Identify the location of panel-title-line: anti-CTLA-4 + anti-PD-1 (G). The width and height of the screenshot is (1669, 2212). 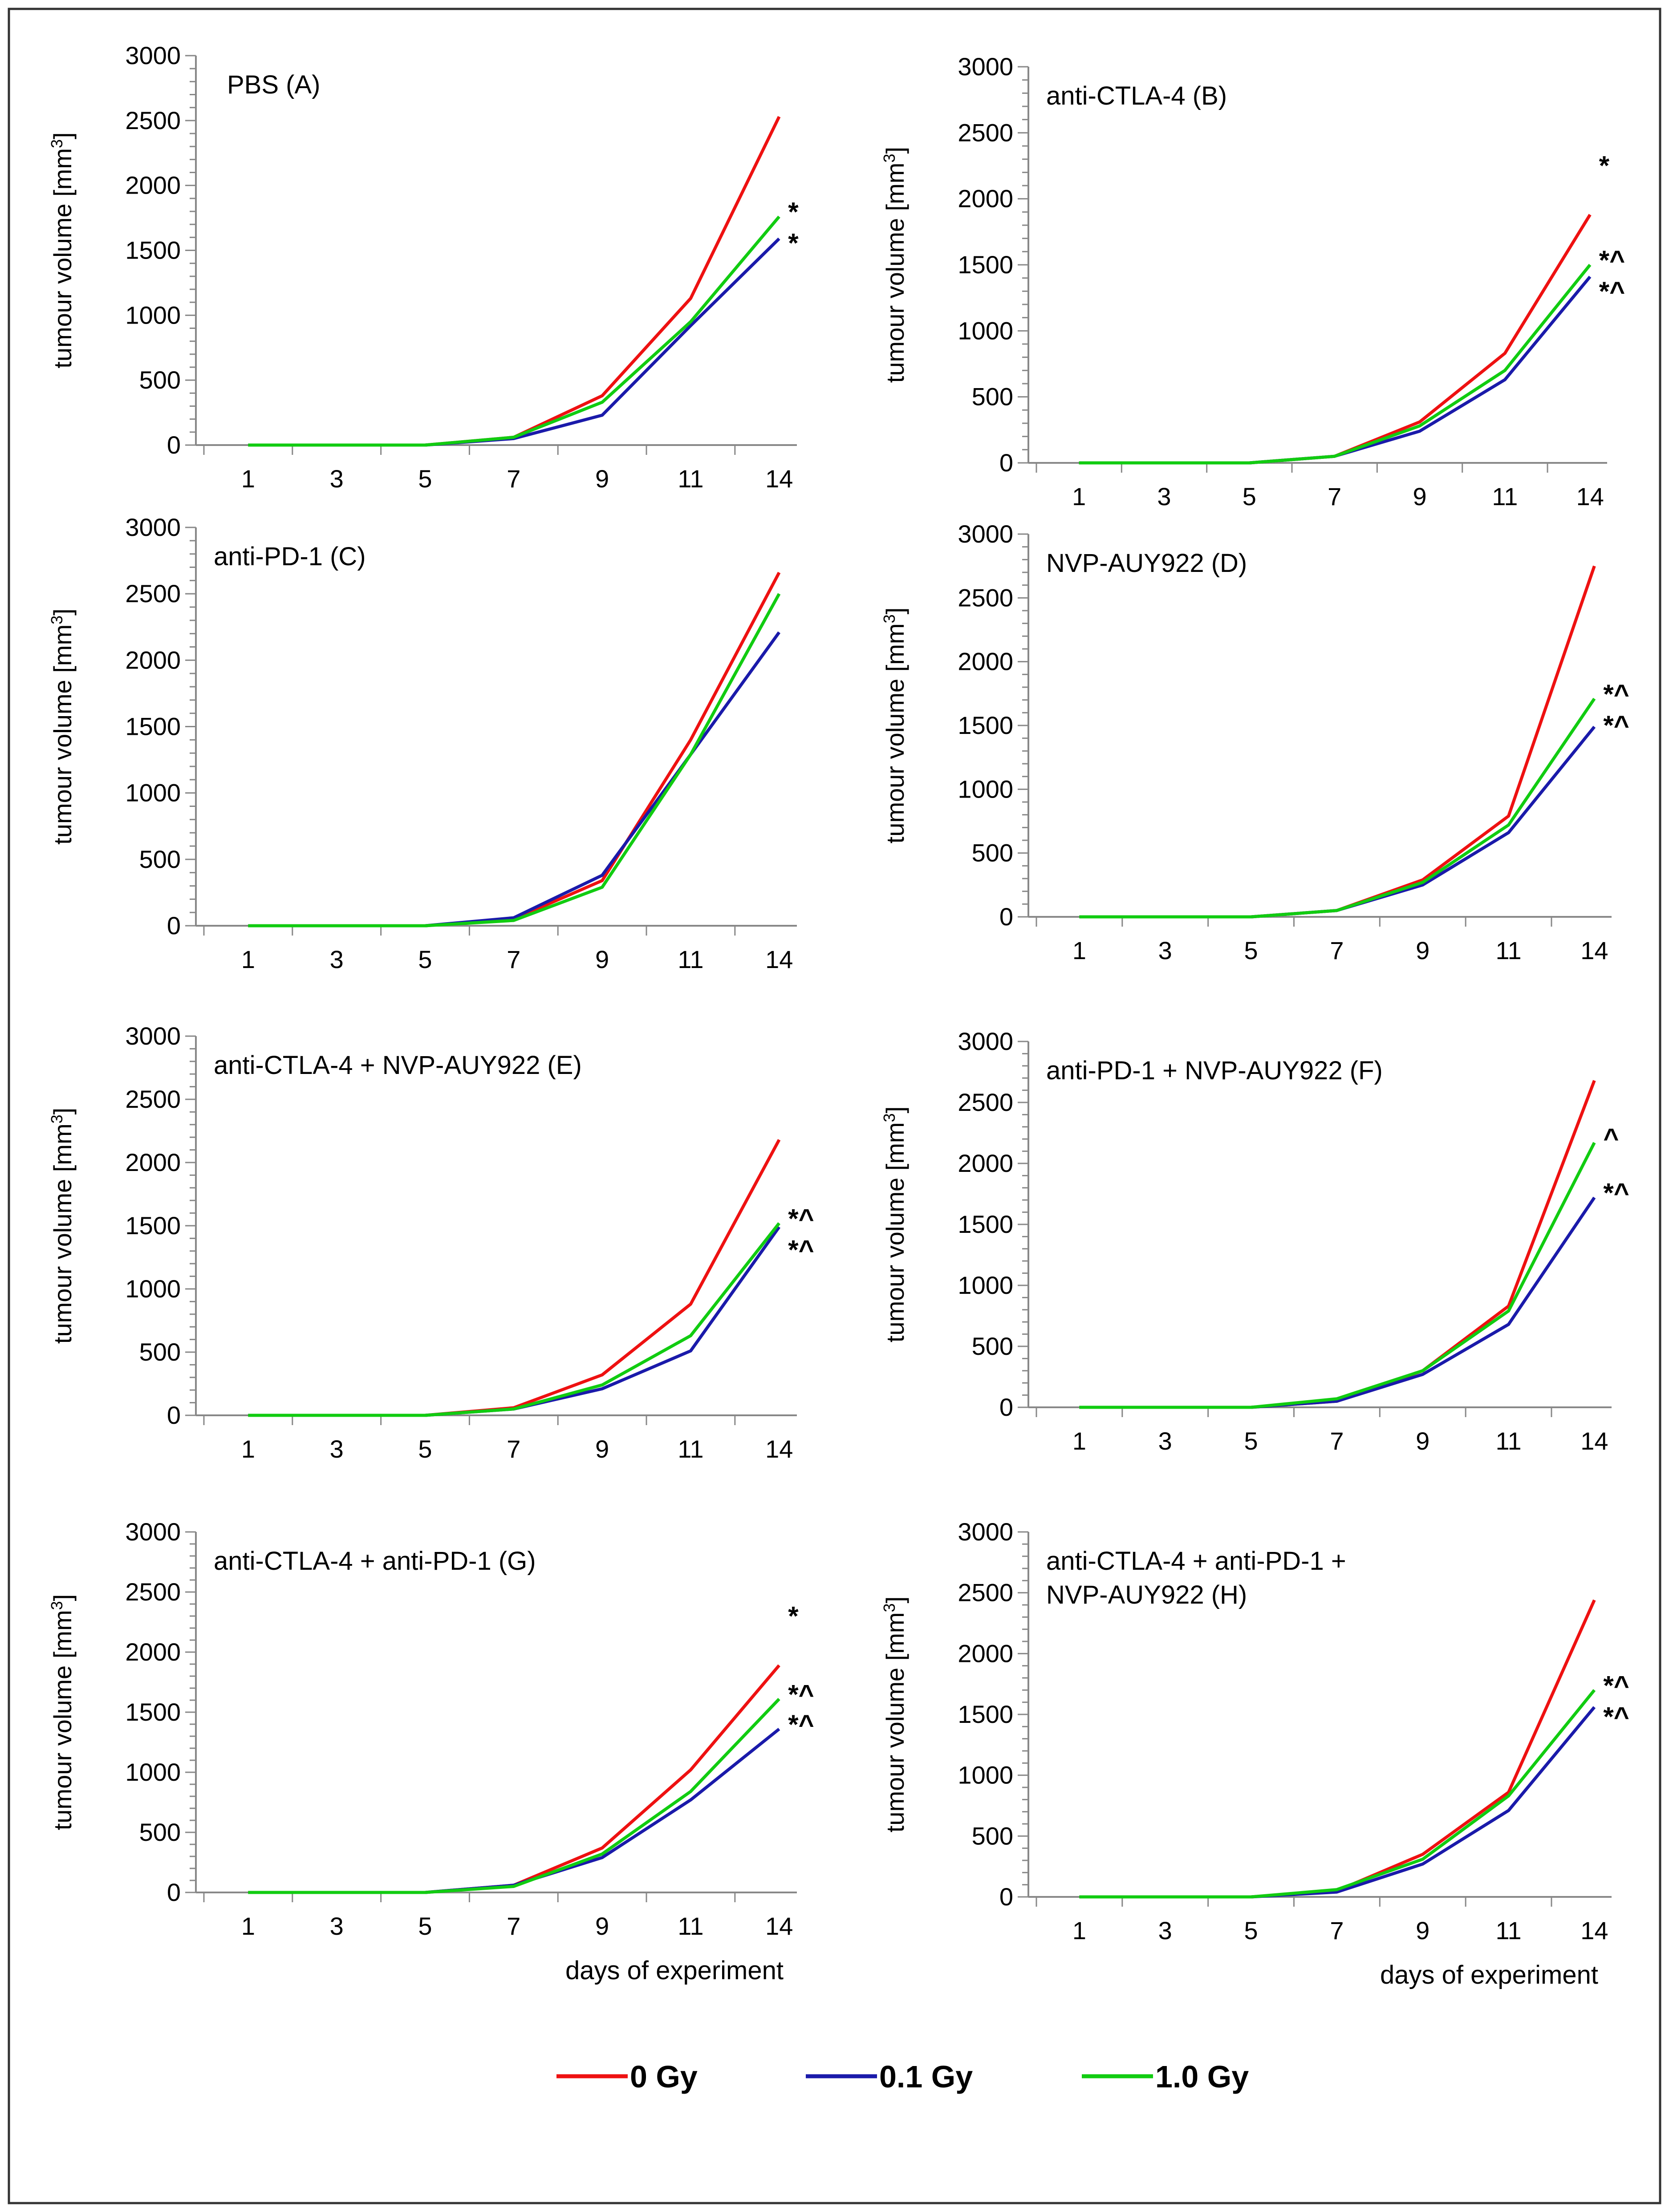
(375, 1562).